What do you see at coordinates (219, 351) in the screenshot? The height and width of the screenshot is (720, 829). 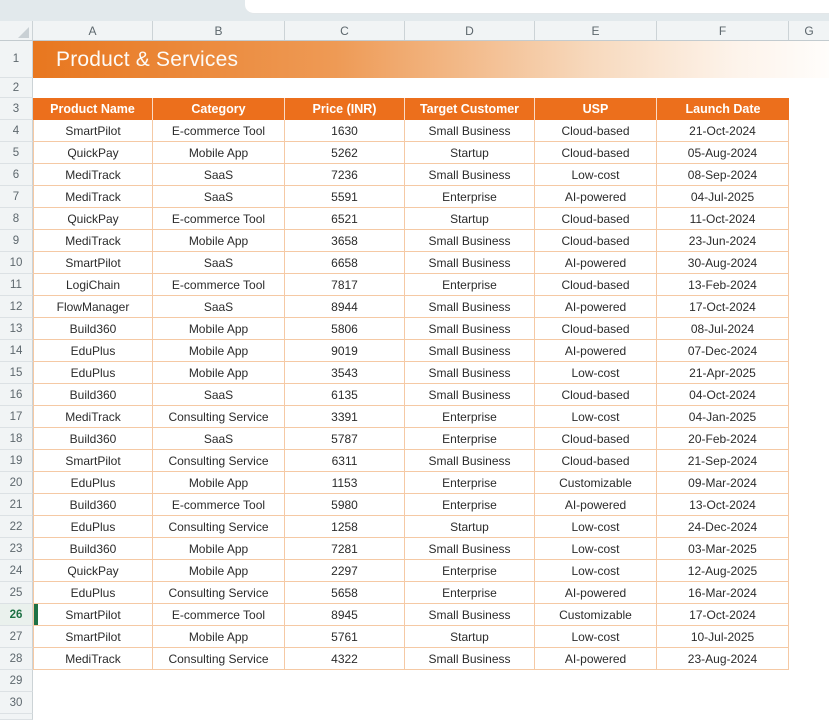 I see `cell-B14: Mobile App` at bounding box center [219, 351].